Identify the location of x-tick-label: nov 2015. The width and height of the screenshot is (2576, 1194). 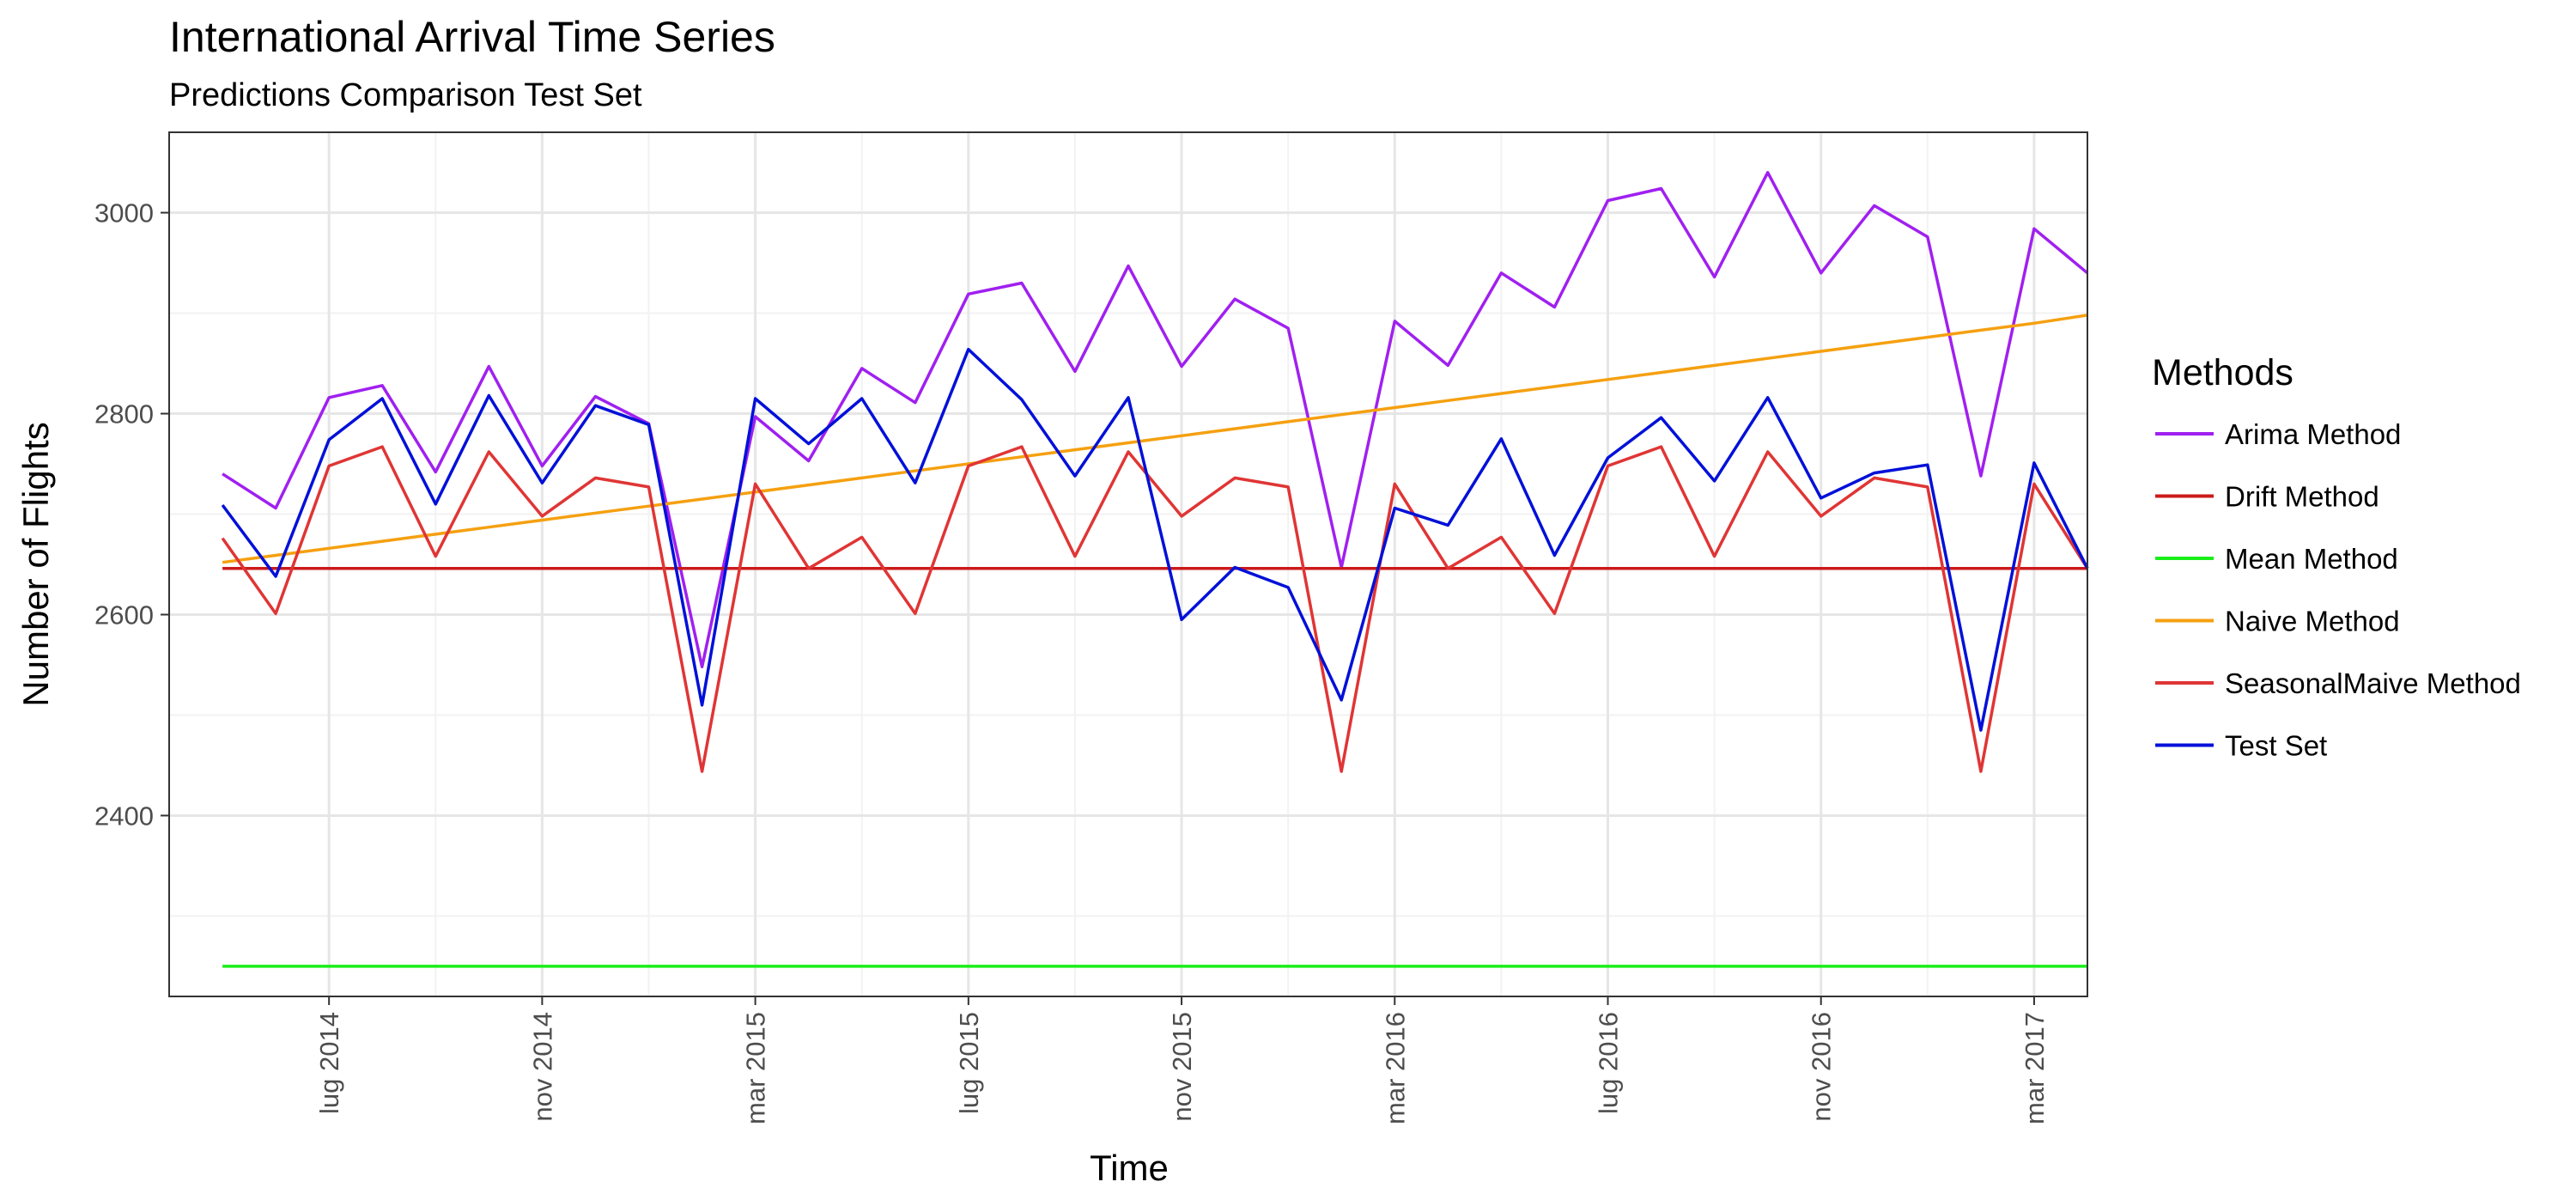
(1182, 1067).